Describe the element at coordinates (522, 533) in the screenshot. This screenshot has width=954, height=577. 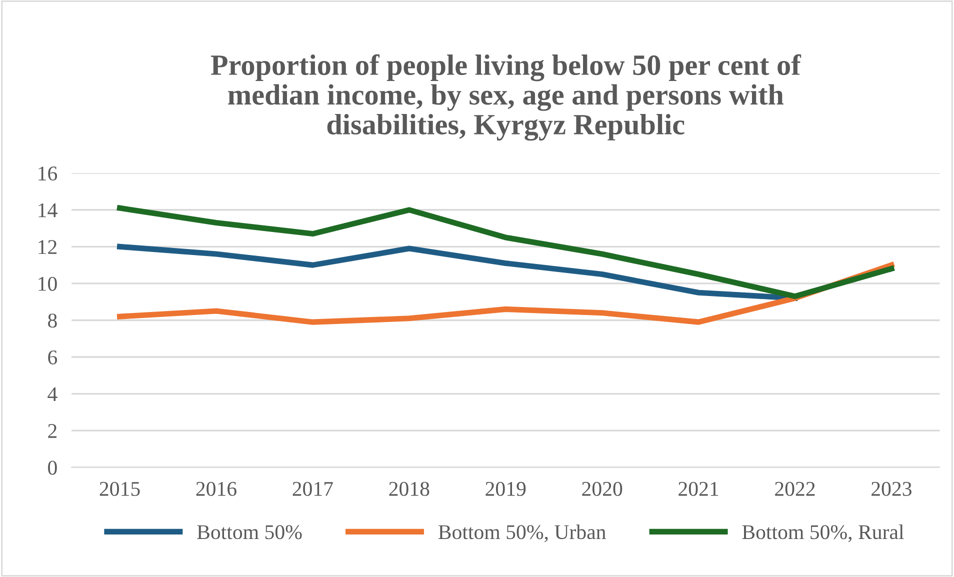
I see `legend-label: Bottom 50%, Urban` at that location.